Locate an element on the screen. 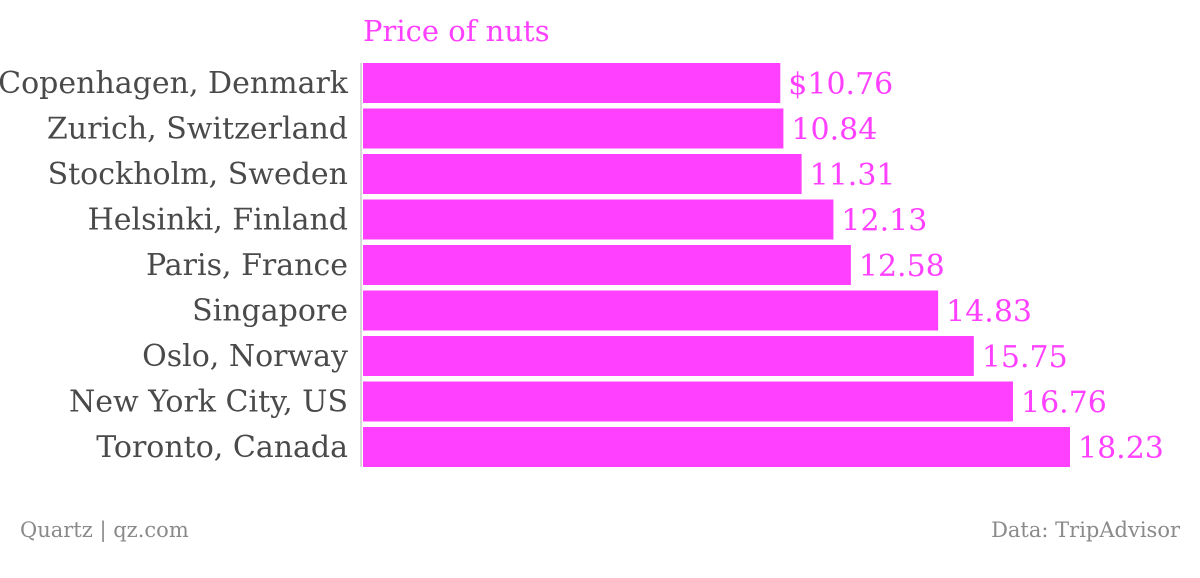 The image size is (1200, 578). category-label: New York City, US is located at coordinates (208, 402).